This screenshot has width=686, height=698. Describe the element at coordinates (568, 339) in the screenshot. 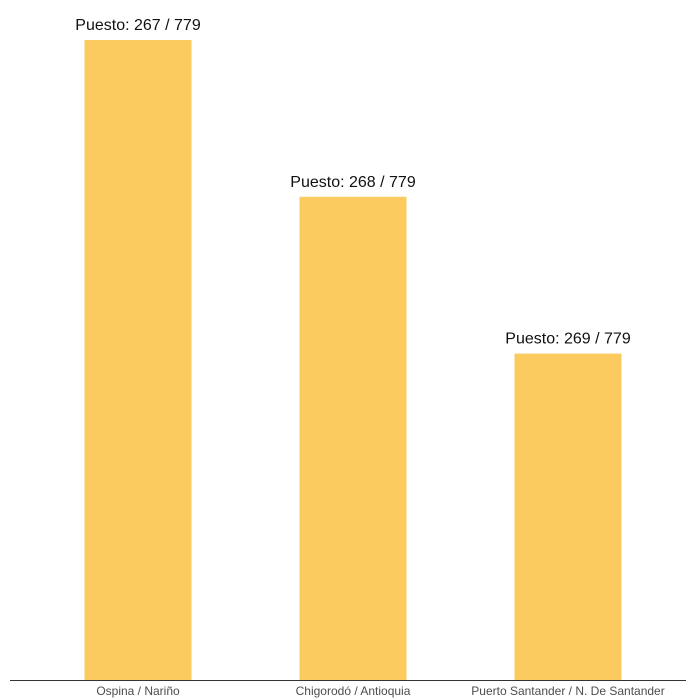

I see `bar-value-label-3: Puesto: 269 / 779` at that location.